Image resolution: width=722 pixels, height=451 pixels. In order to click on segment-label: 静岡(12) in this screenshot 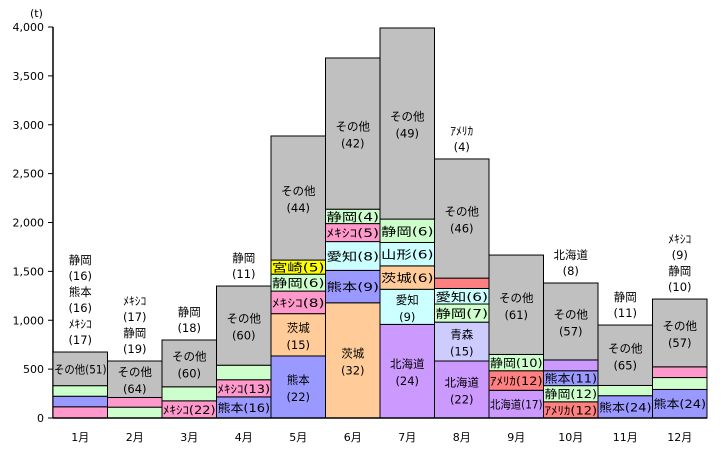, I will do `click(571, 394)`.